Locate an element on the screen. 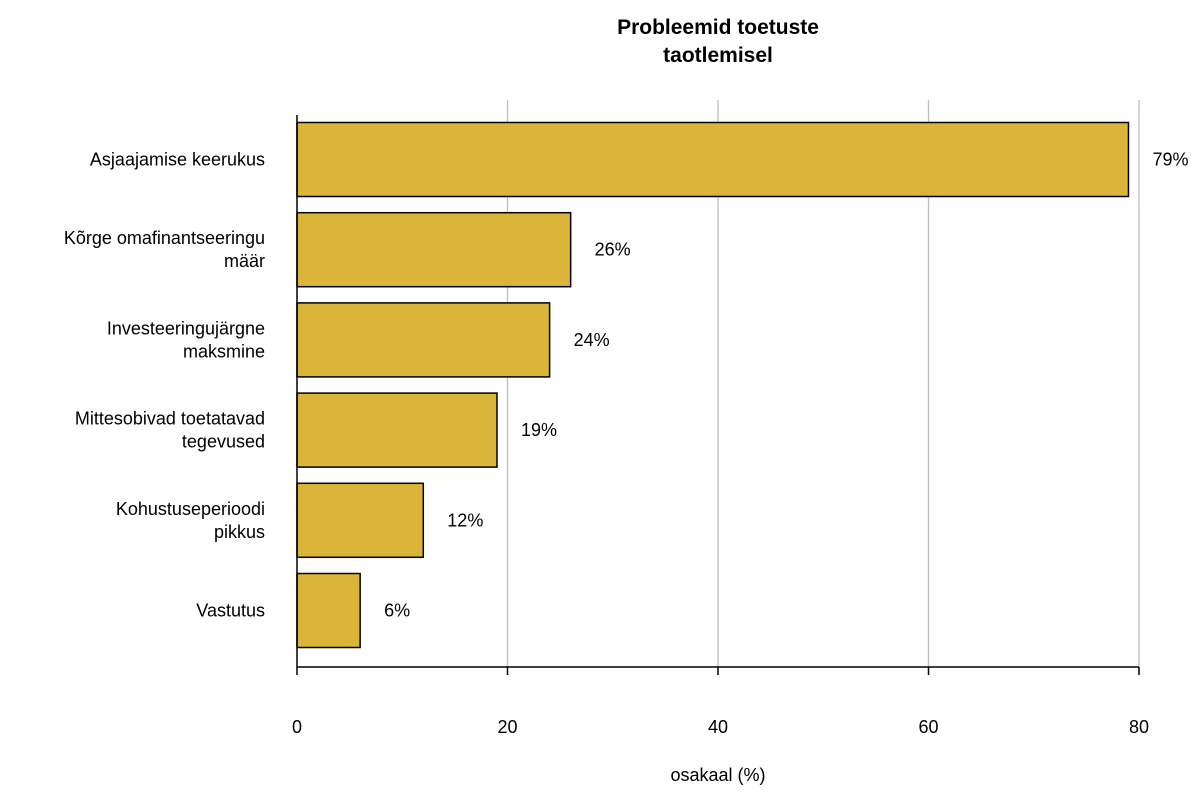 The height and width of the screenshot is (798, 1196). x-tick-label: 60 is located at coordinates (928, 727).